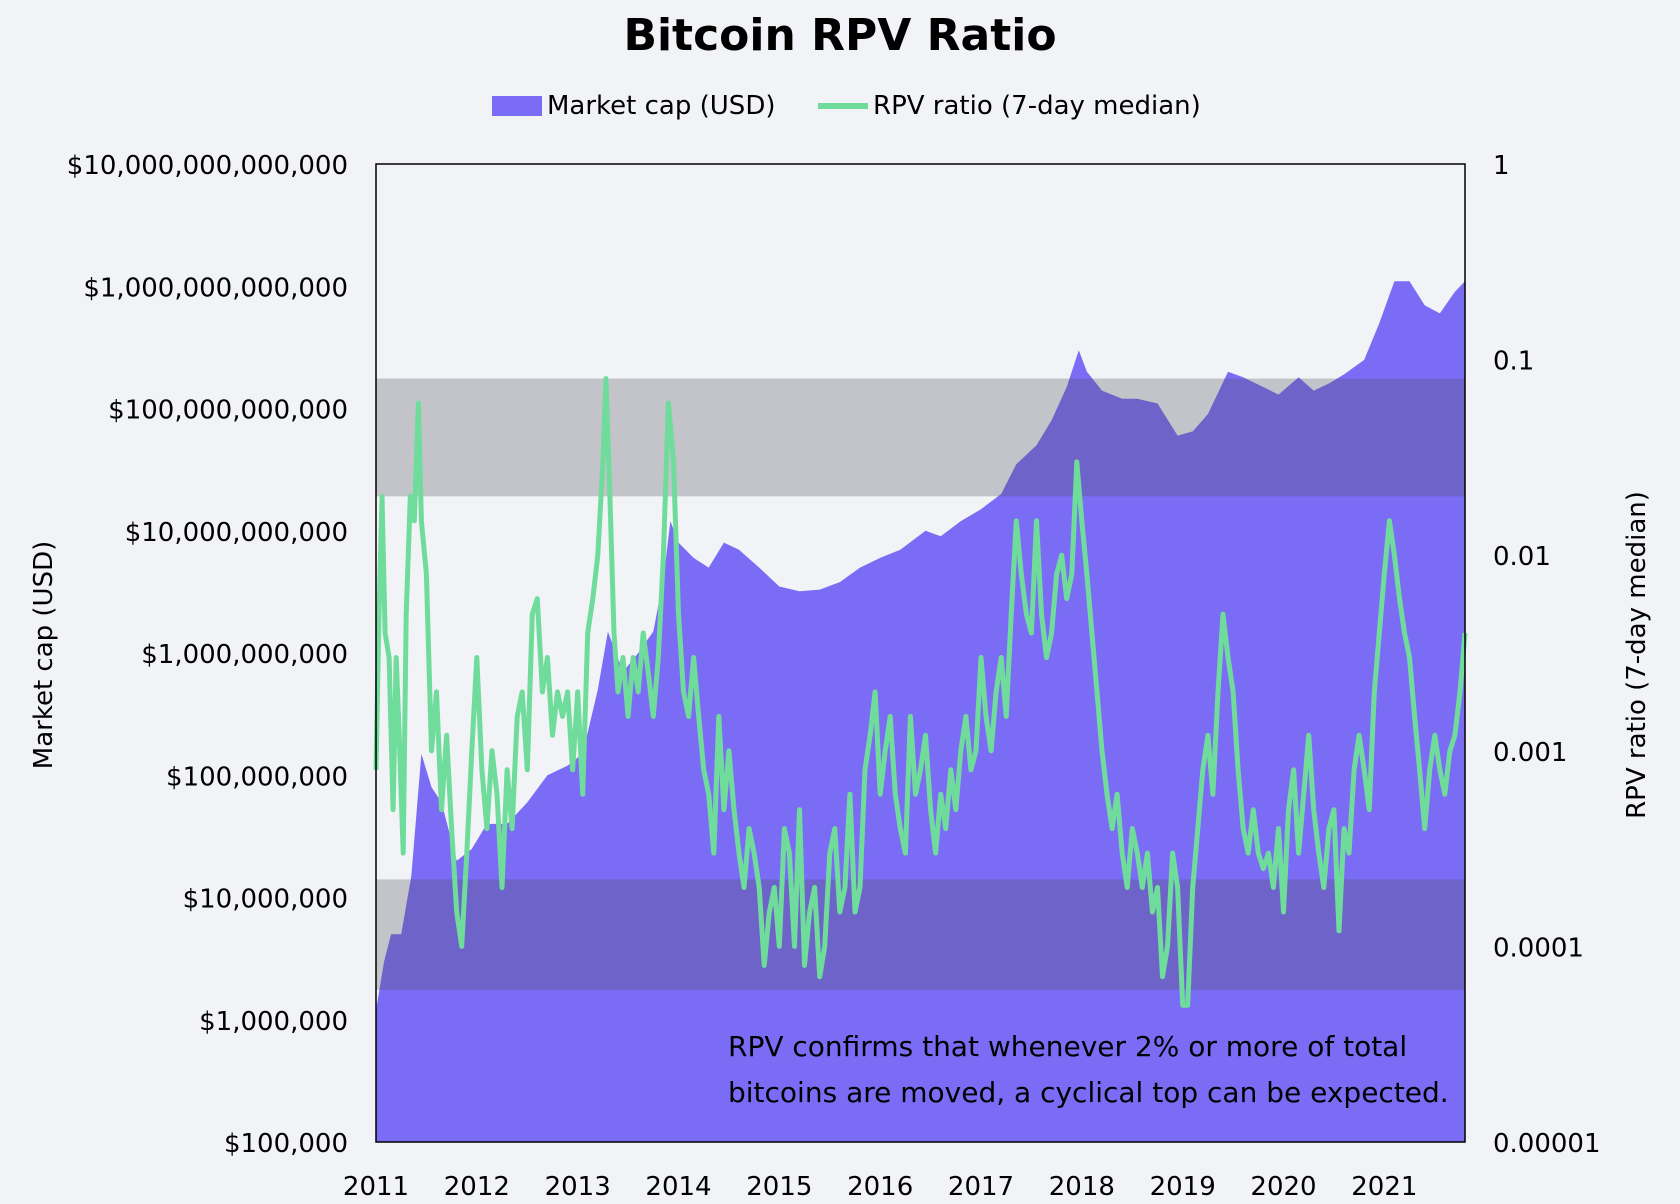 The height and width of the screenshot is (1204, 1680). Describe the element at coordinates (1538, 948) in the screenshot. I see `right-tick-label: 0.0001` at that location.